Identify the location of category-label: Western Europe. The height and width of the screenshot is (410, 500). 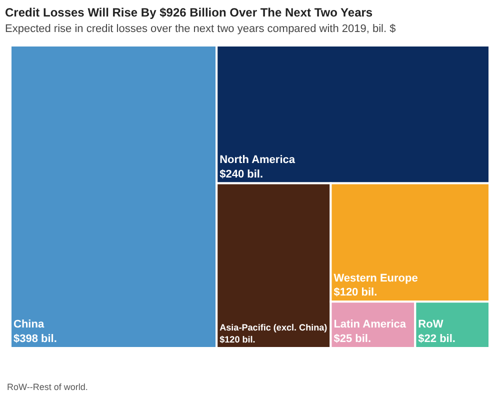
(376, 278).